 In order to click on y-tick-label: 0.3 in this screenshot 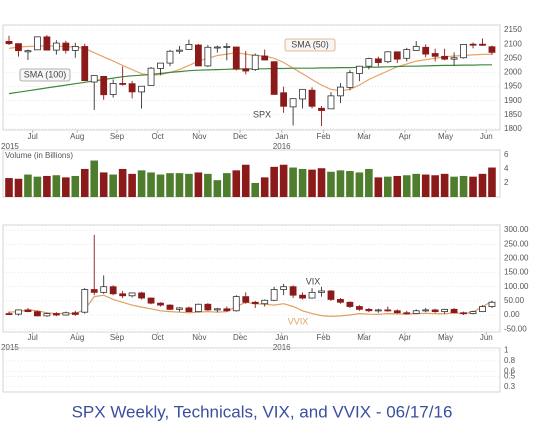, I will do `click(510, 386)`.